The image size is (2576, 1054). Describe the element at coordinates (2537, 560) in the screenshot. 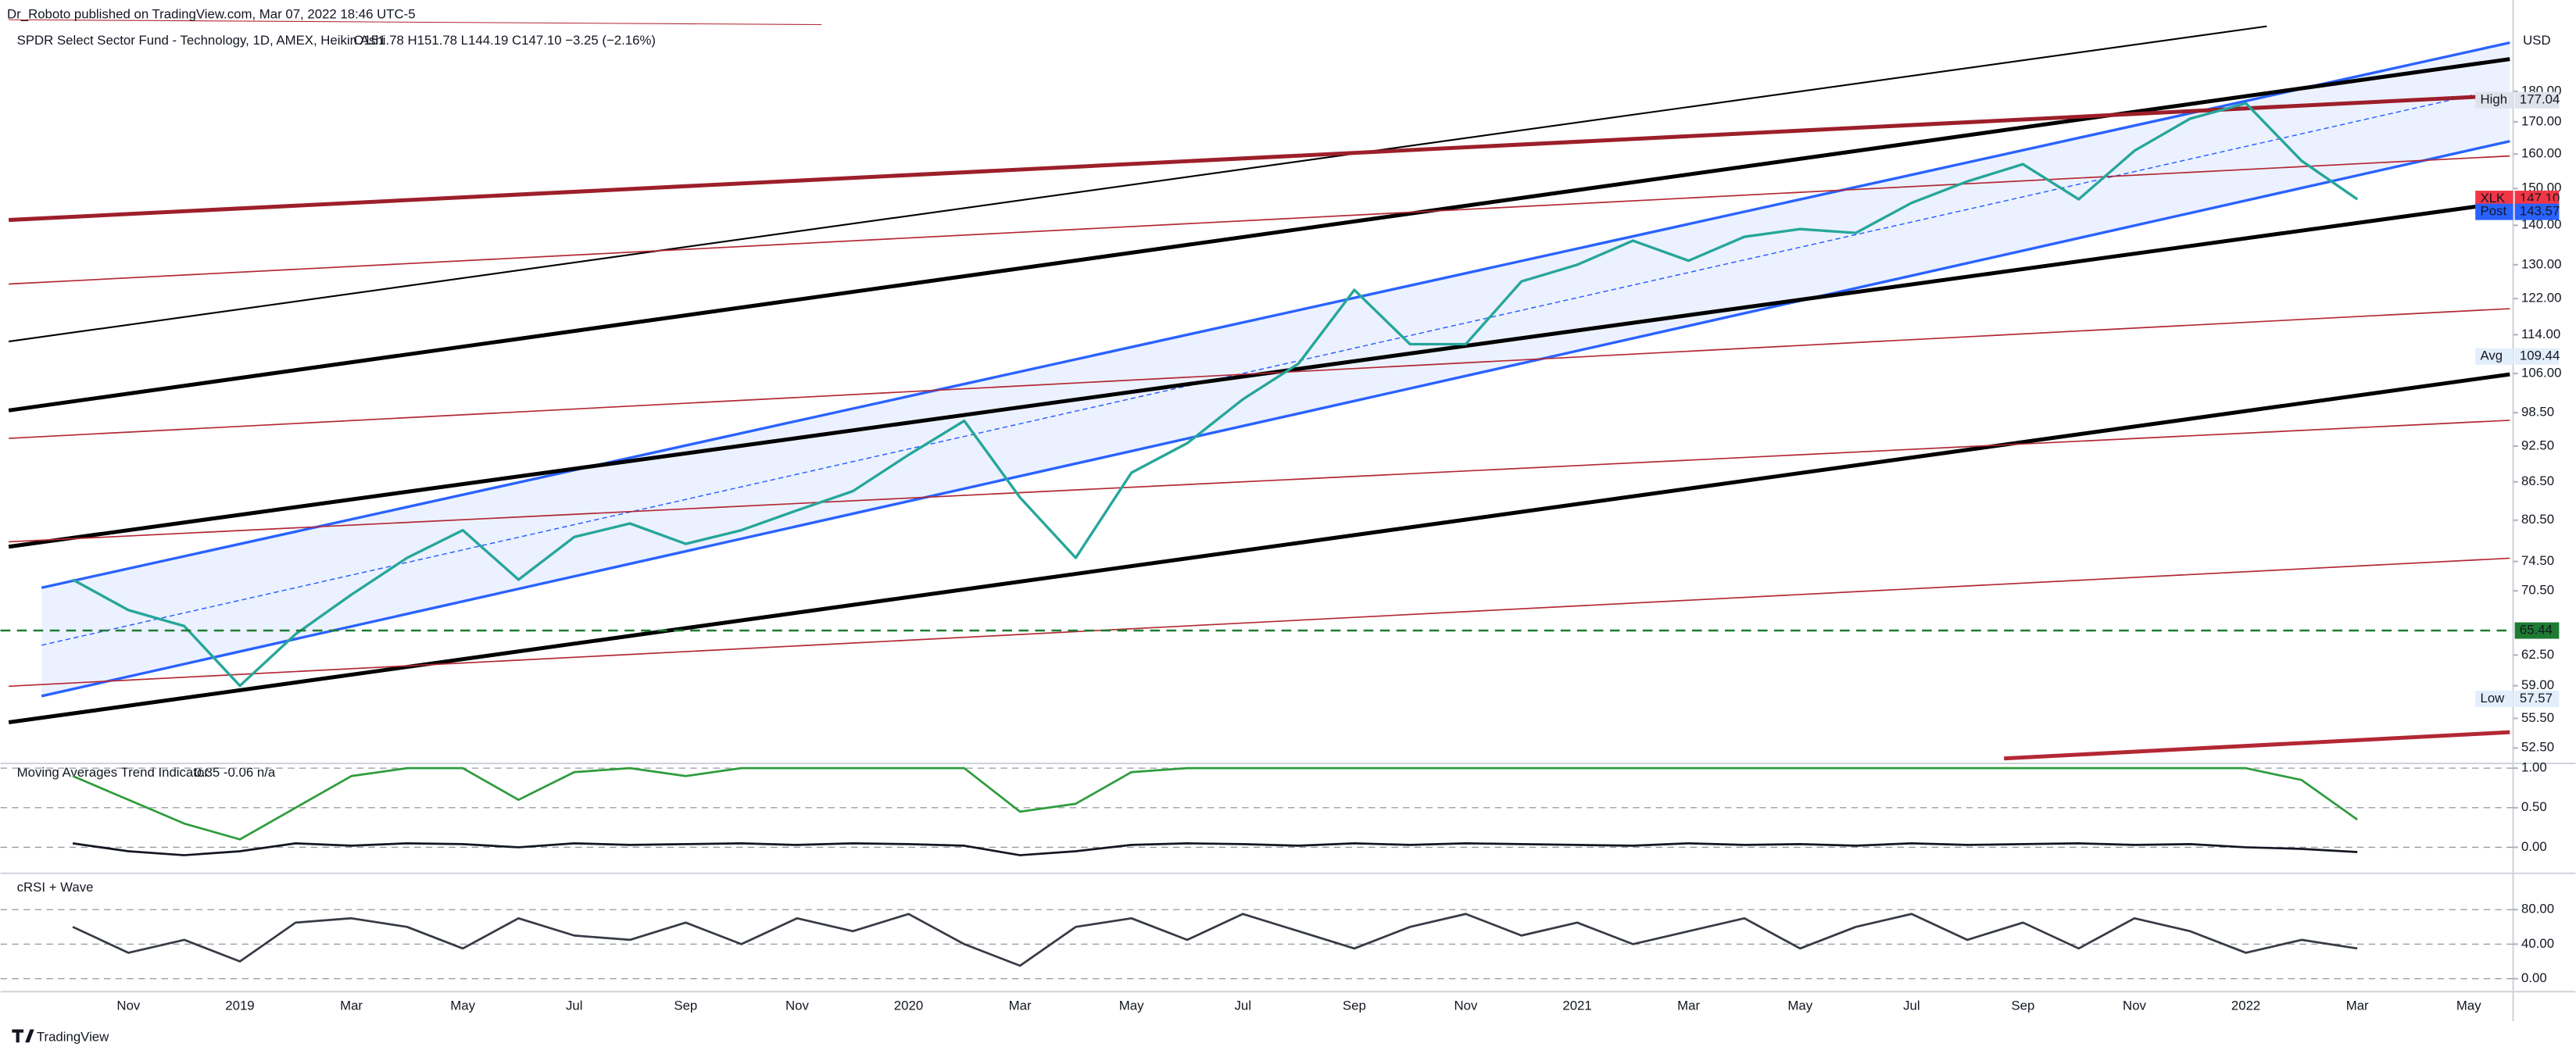

I see `y-tick-label: 74.50` at that location.